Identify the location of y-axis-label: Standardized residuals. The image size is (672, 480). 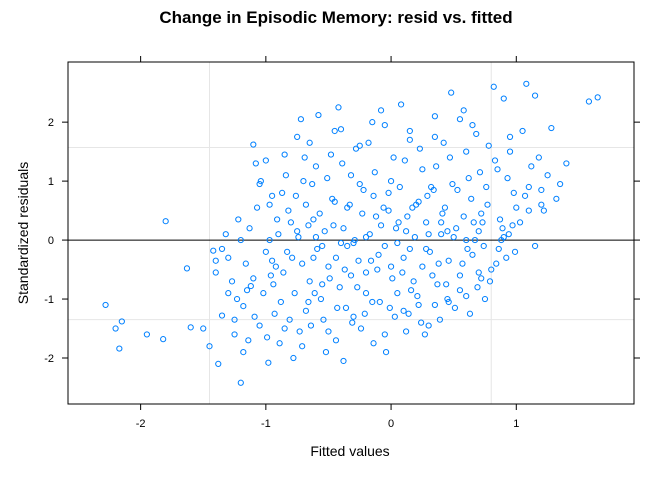
(23, 233).